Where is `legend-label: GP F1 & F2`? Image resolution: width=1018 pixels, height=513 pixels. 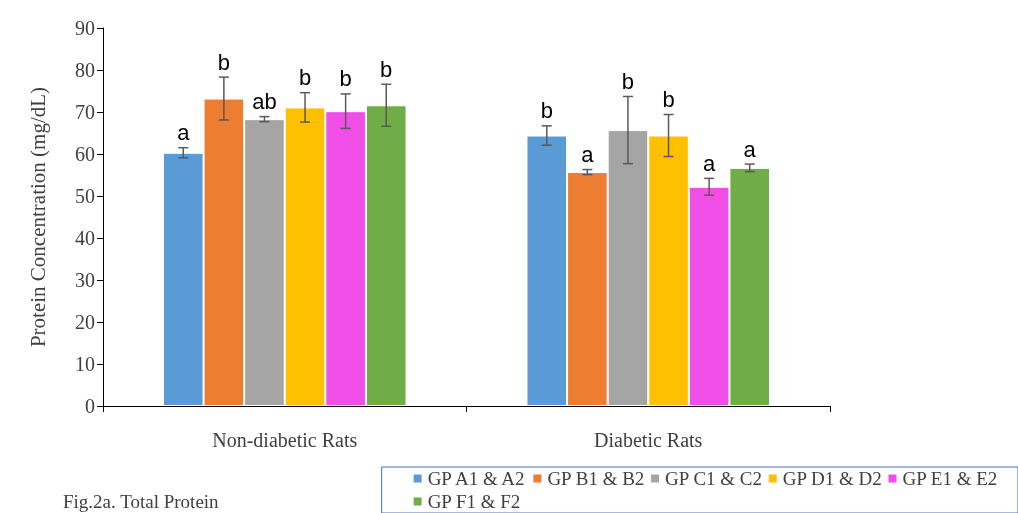 legend-label: GP F1 & F2 is located at coordinates (474, 501).